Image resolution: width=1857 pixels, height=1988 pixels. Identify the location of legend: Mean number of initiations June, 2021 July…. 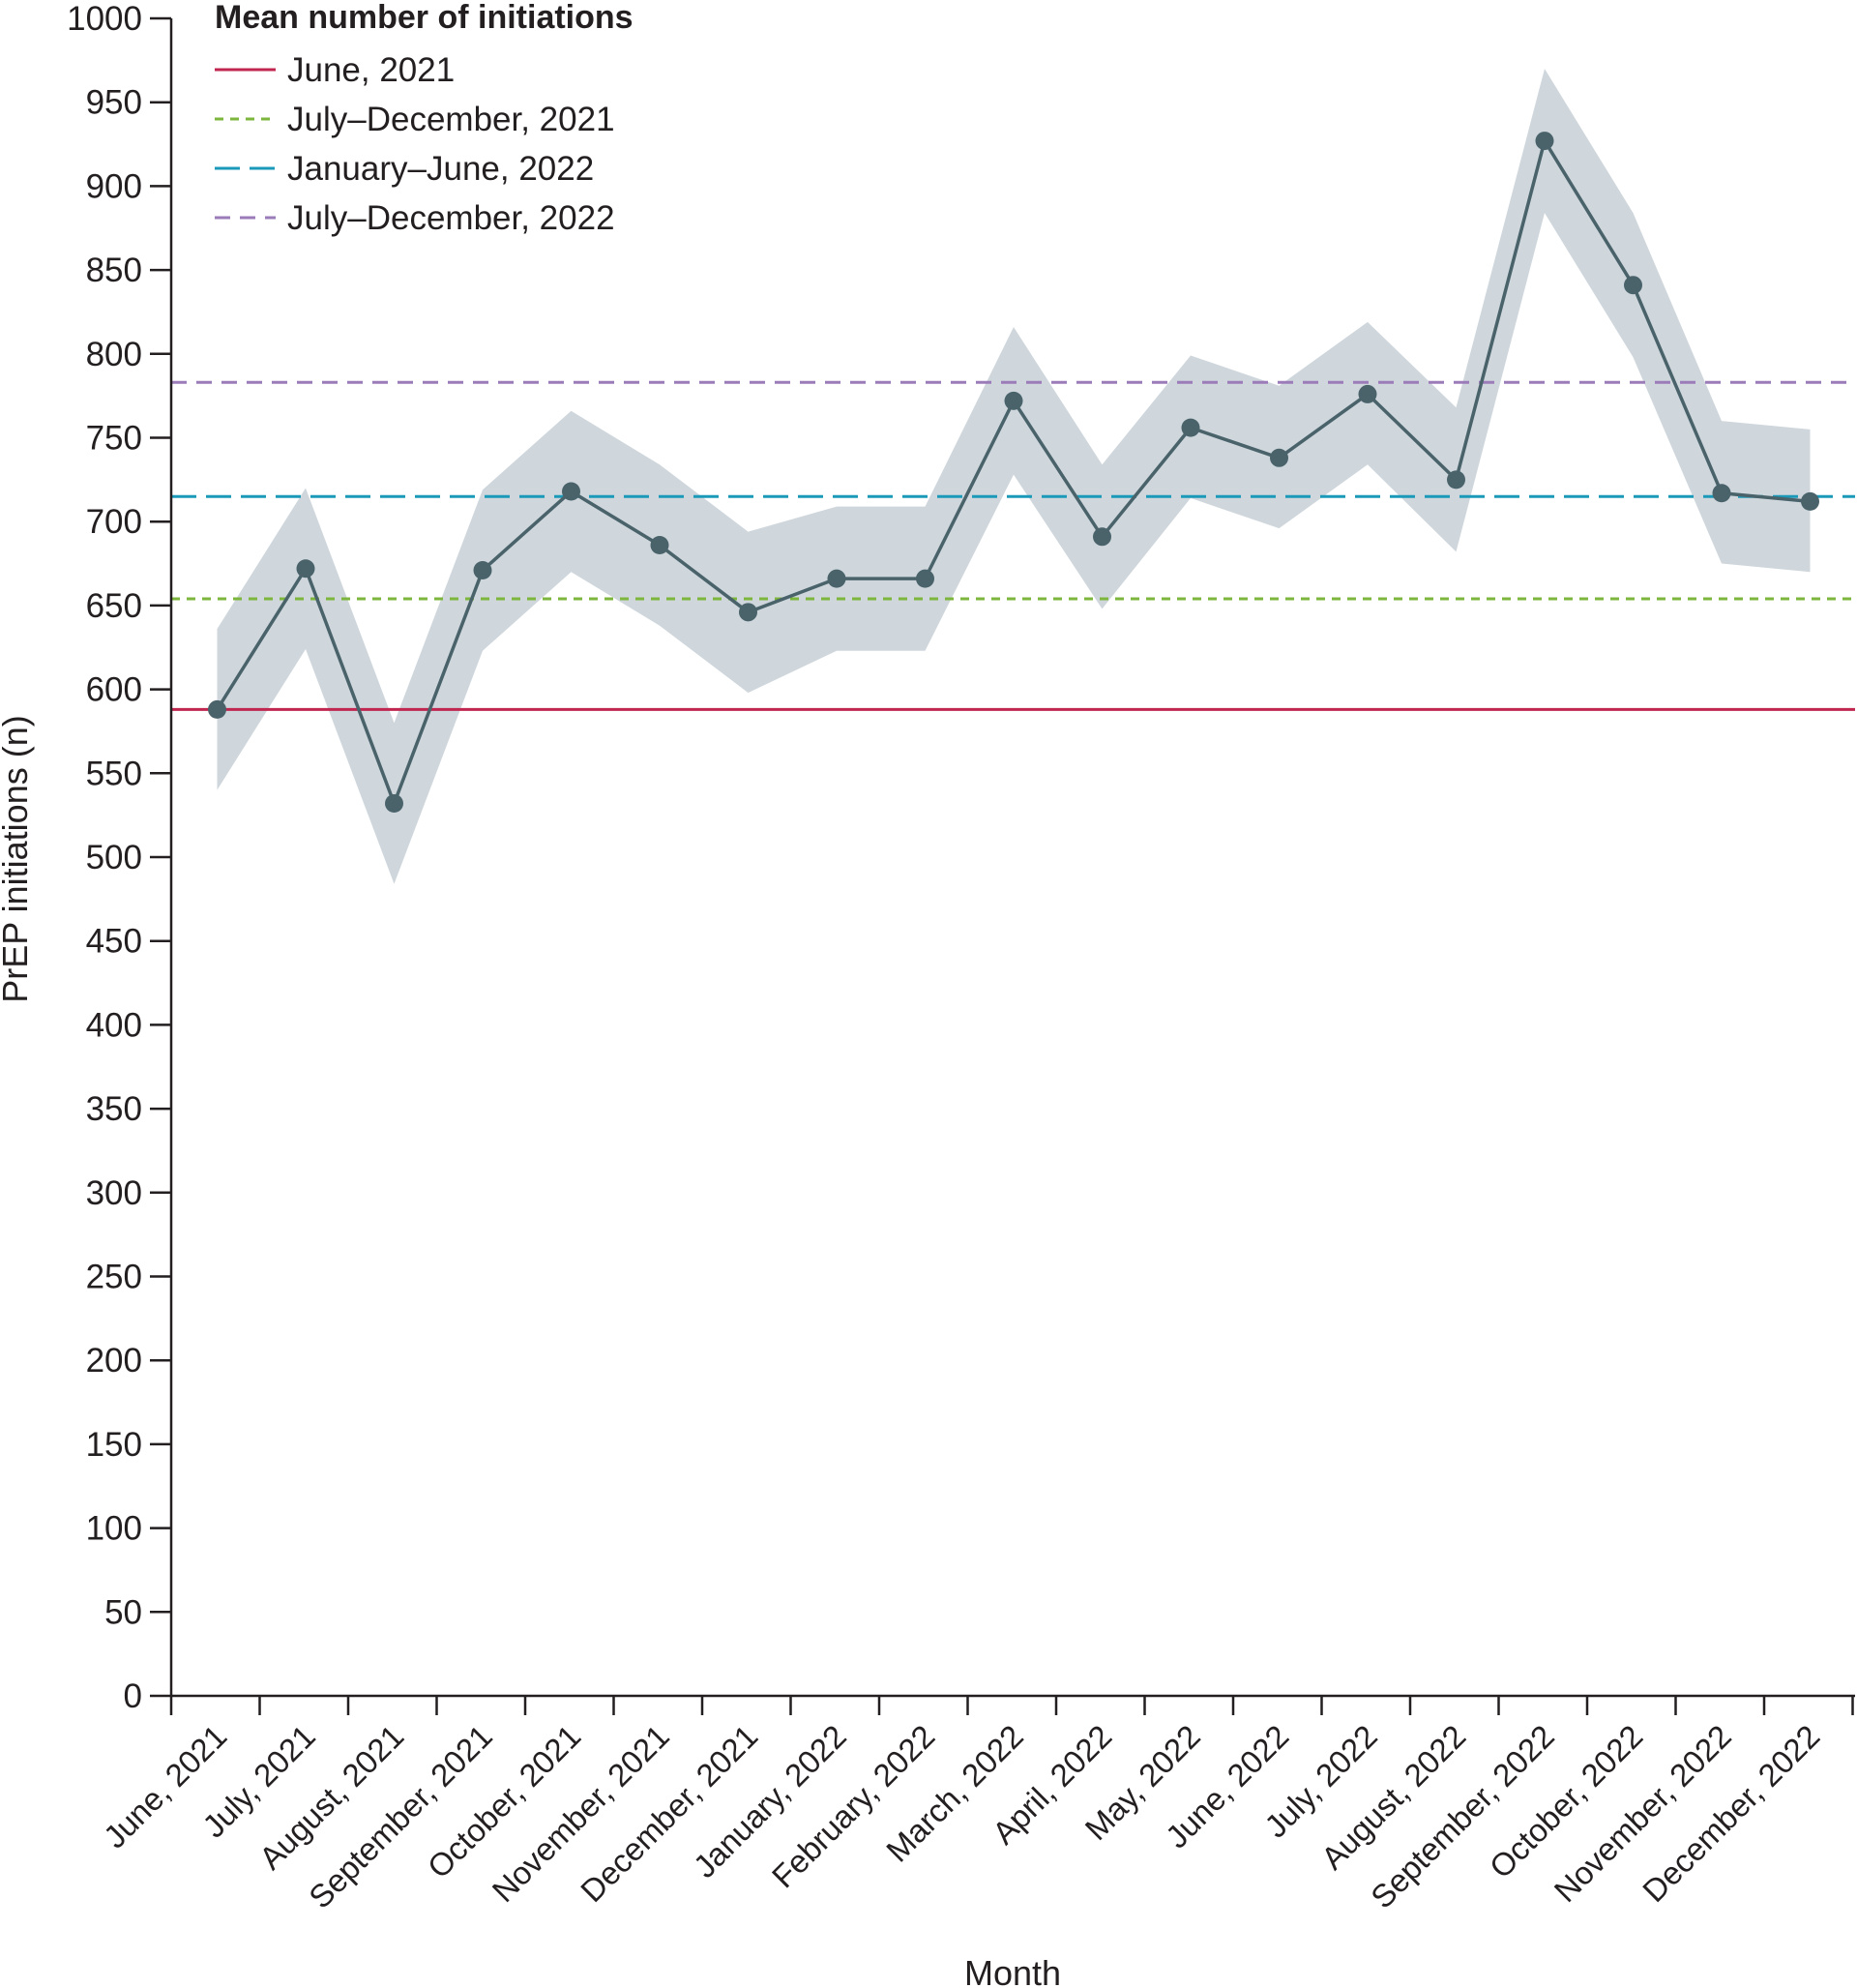
(424, 118).